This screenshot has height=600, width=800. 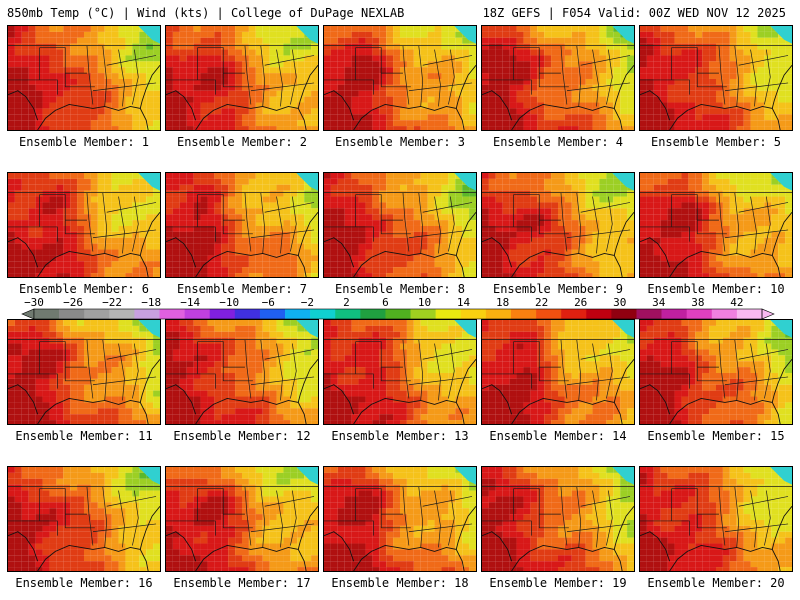 I want to click on colorbar-tick-label: 34, so click(x=659, y=302).